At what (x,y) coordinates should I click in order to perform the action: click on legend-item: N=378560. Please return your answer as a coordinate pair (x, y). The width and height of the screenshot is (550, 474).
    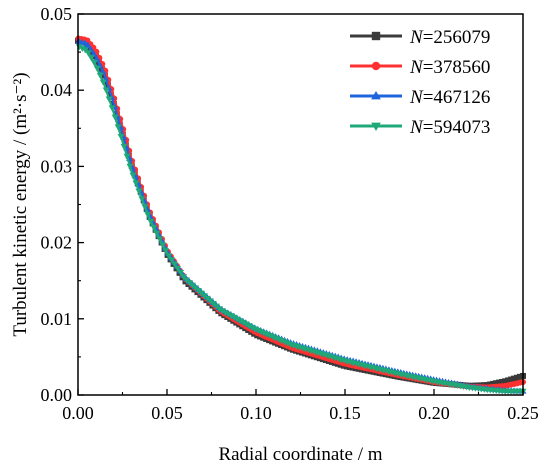
    Looking at the image, I should click on (420, 67).